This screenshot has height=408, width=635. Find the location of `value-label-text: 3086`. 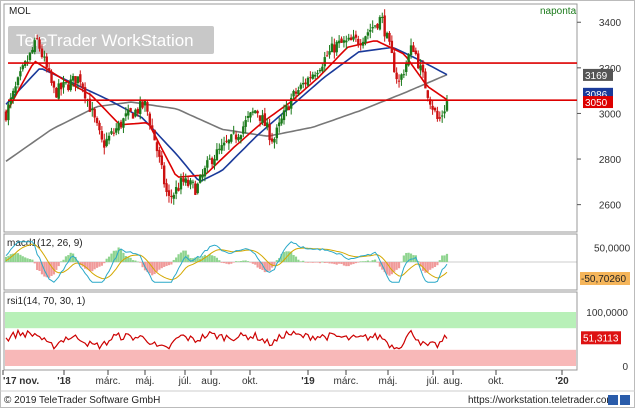

value-label-text: 3086 is located at coordinates (596, 95).